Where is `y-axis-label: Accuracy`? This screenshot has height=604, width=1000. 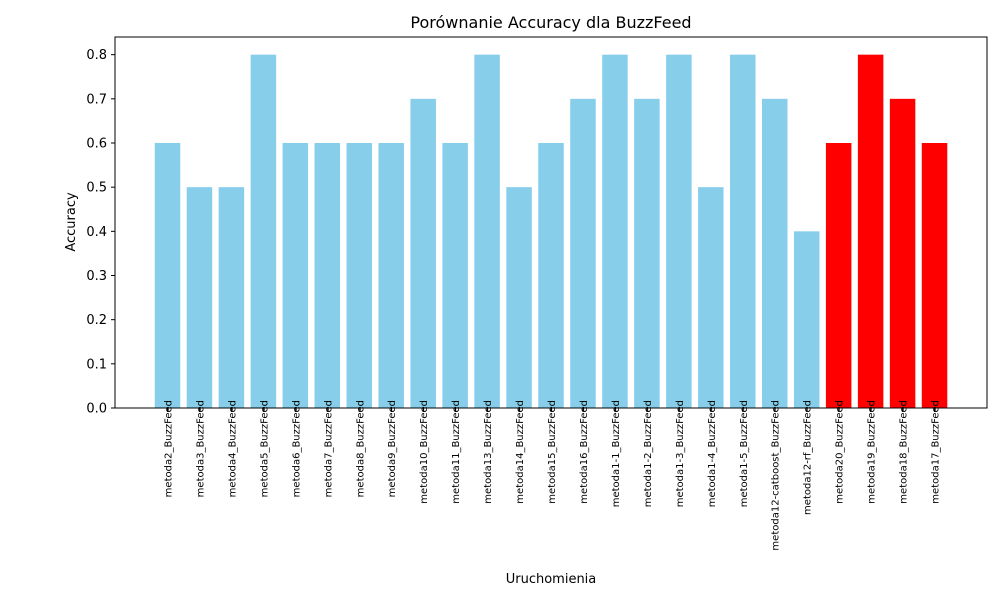 y-axis-label: Accuracy is located at coordinates (71, 222).